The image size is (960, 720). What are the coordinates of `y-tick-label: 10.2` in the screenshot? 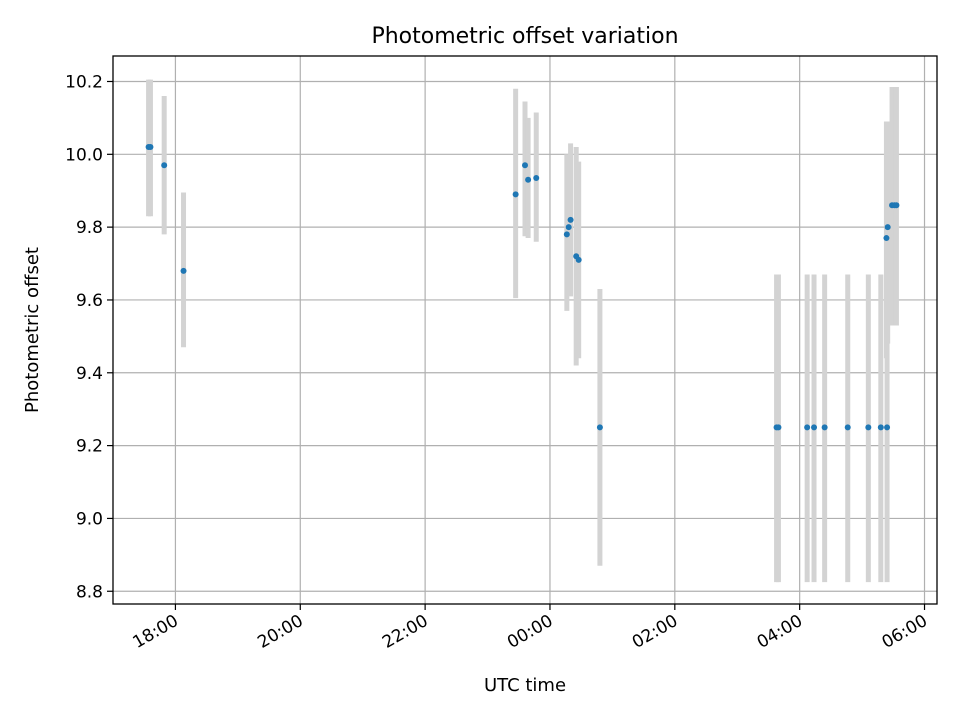 It's located at (84, 82).